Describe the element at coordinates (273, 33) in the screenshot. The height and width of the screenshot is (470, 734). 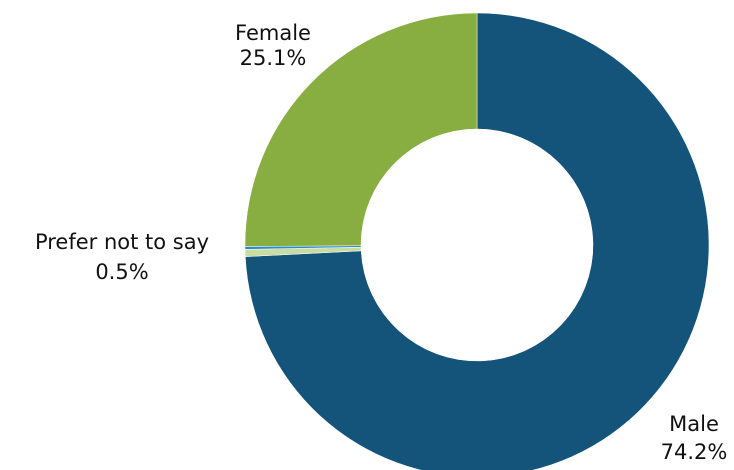
I see `female-label-name: Female` at that location.